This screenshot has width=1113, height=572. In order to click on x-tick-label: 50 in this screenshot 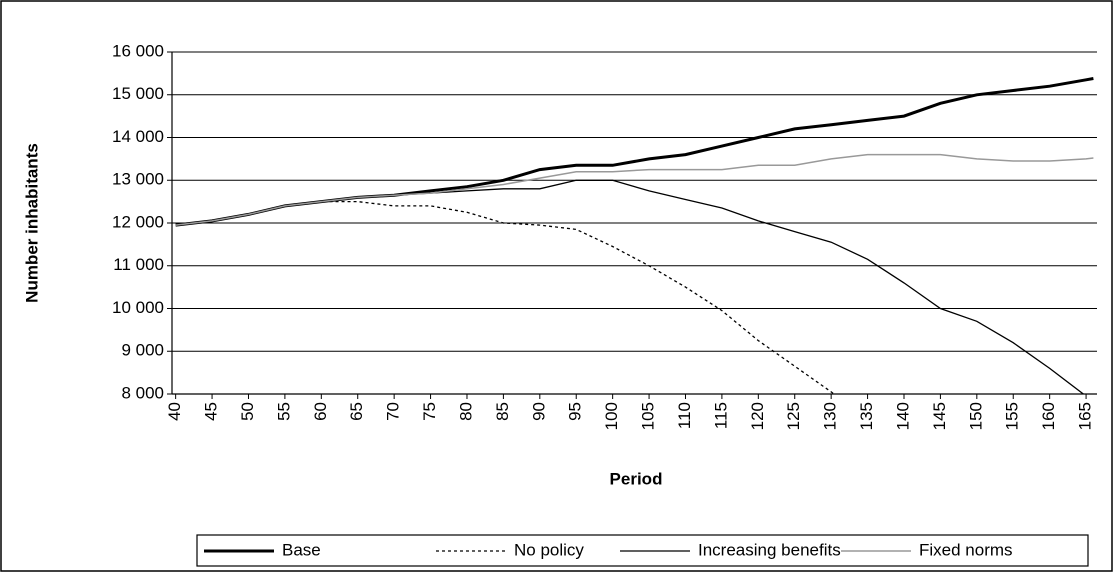, I will do `click(247, 411)`.